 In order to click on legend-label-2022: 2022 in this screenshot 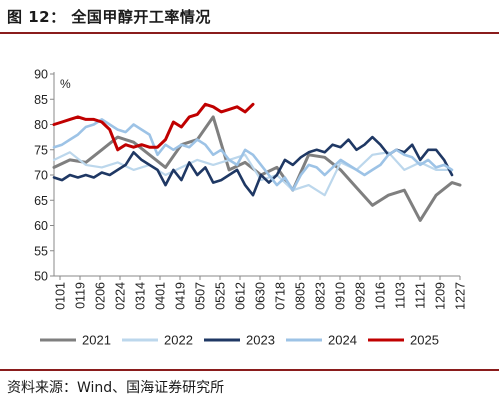, I will do `click(178, 340)`.